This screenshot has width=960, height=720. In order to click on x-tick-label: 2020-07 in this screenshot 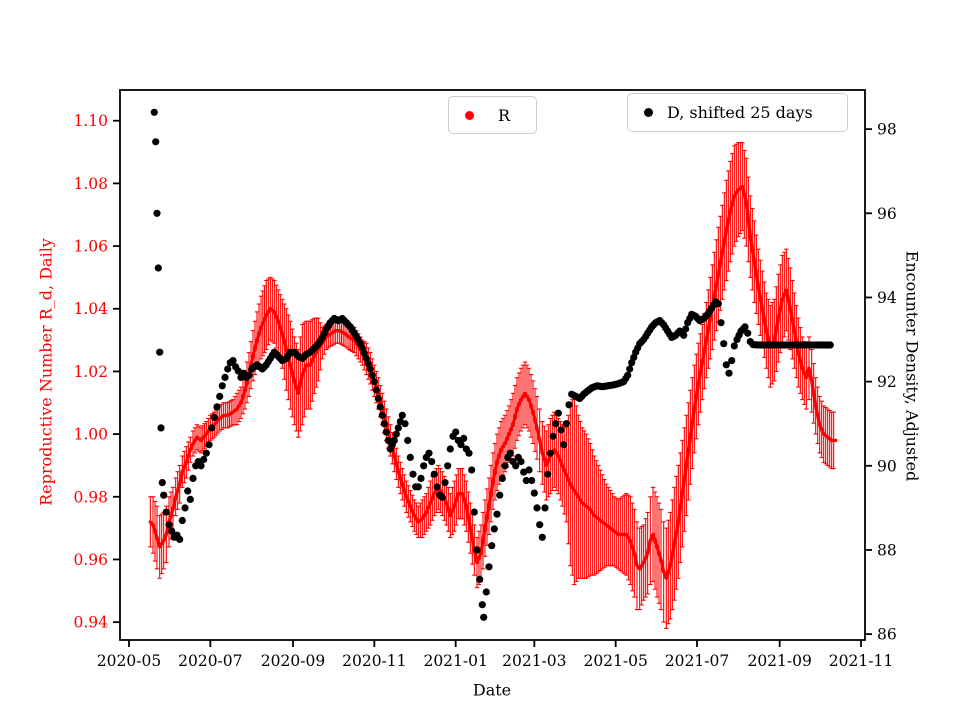, I will do `click(210, 661)`.